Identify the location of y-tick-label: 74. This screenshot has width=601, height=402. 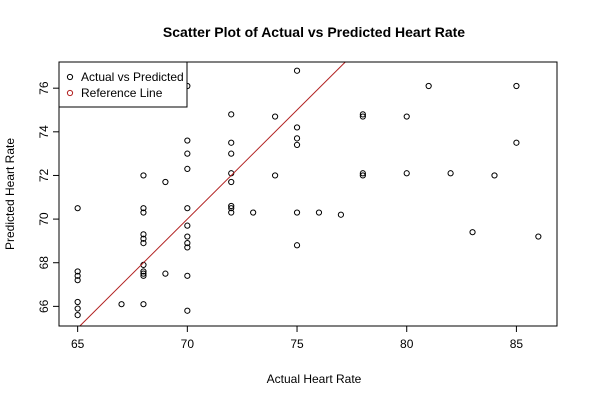
(44, 132).